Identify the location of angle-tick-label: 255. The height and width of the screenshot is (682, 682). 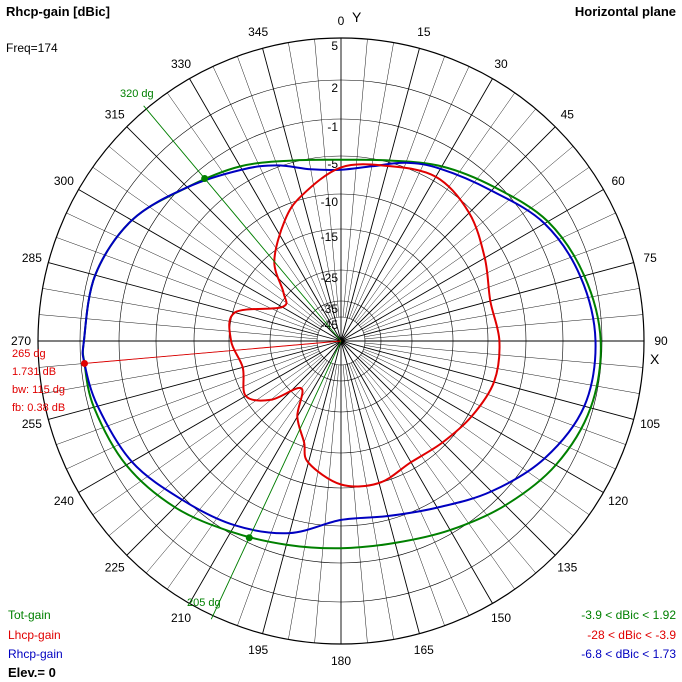
(32, 424).